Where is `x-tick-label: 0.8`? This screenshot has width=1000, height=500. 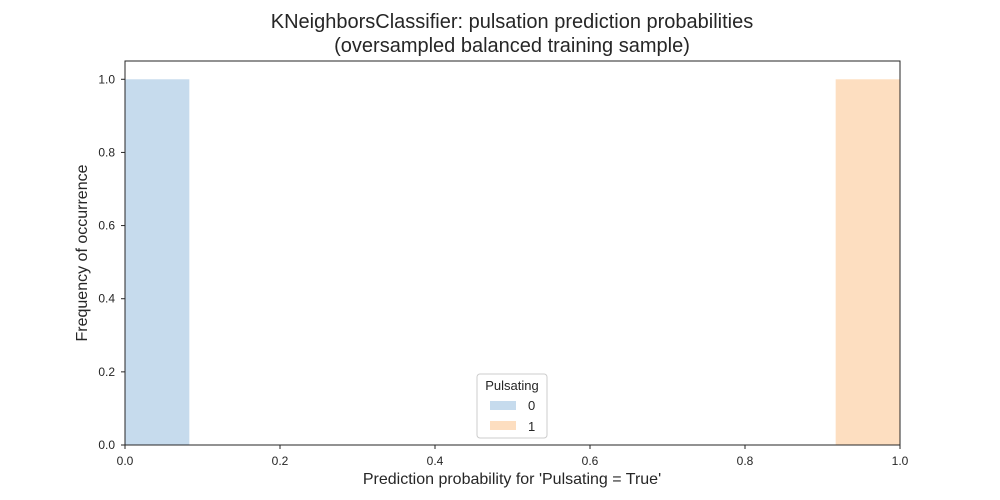 x-tick-label: 0.8 is located at coordinates (745, 461).